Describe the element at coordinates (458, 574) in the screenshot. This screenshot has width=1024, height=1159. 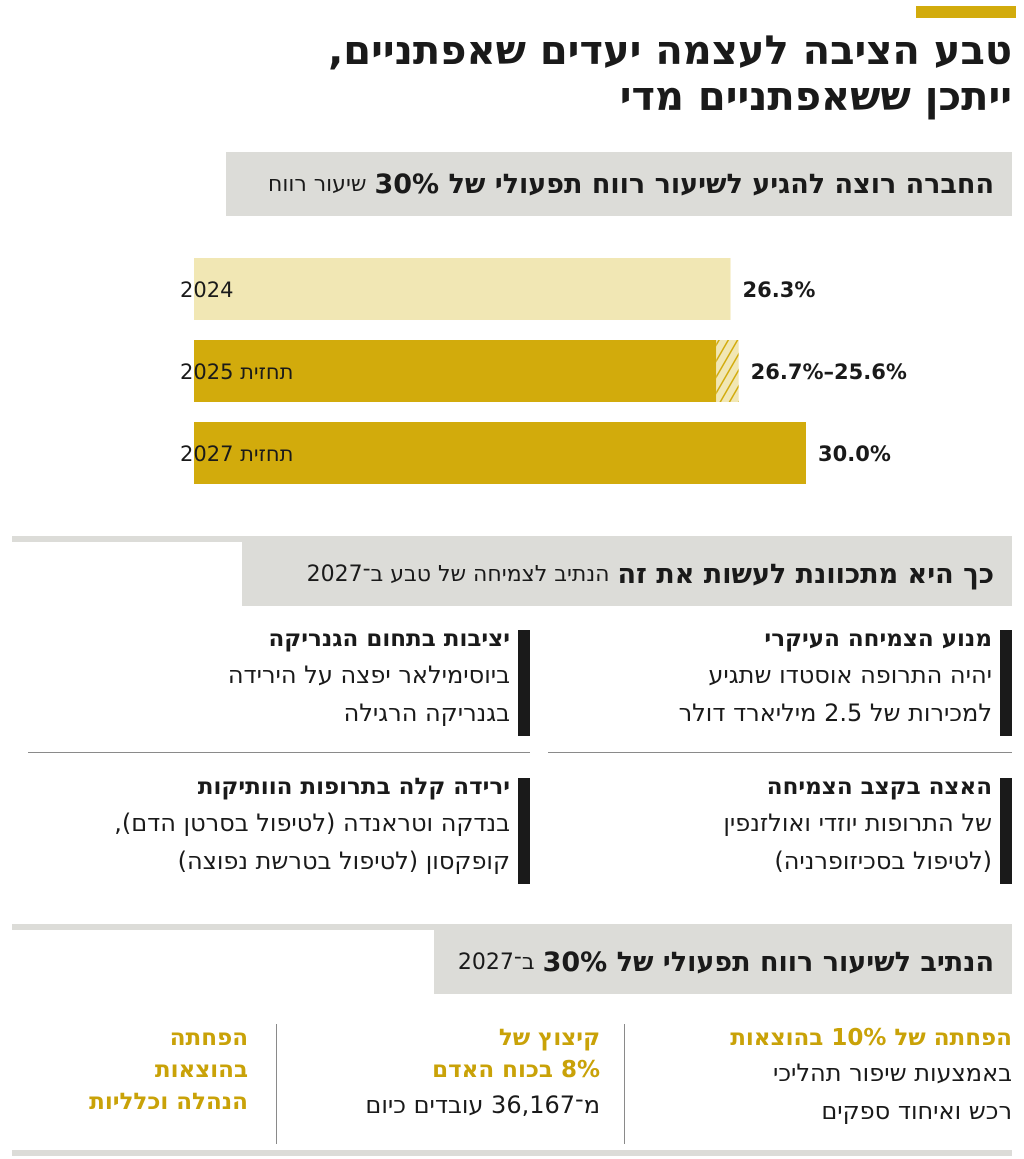
I see `section-header-light: הנתיב לצמיחה של טבע ב־2027` at that location.